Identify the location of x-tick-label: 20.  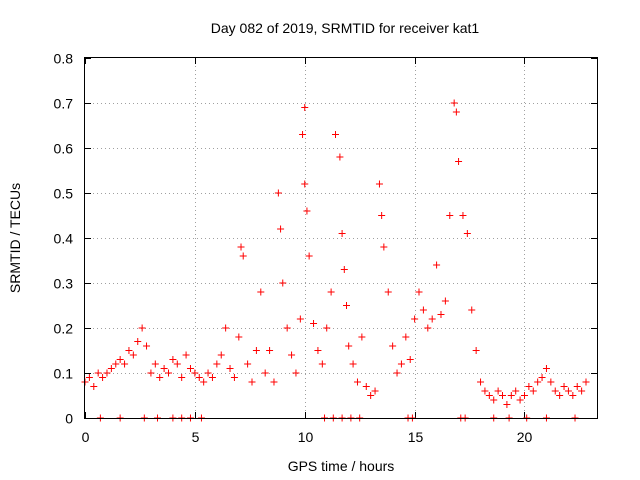
(525, 437).